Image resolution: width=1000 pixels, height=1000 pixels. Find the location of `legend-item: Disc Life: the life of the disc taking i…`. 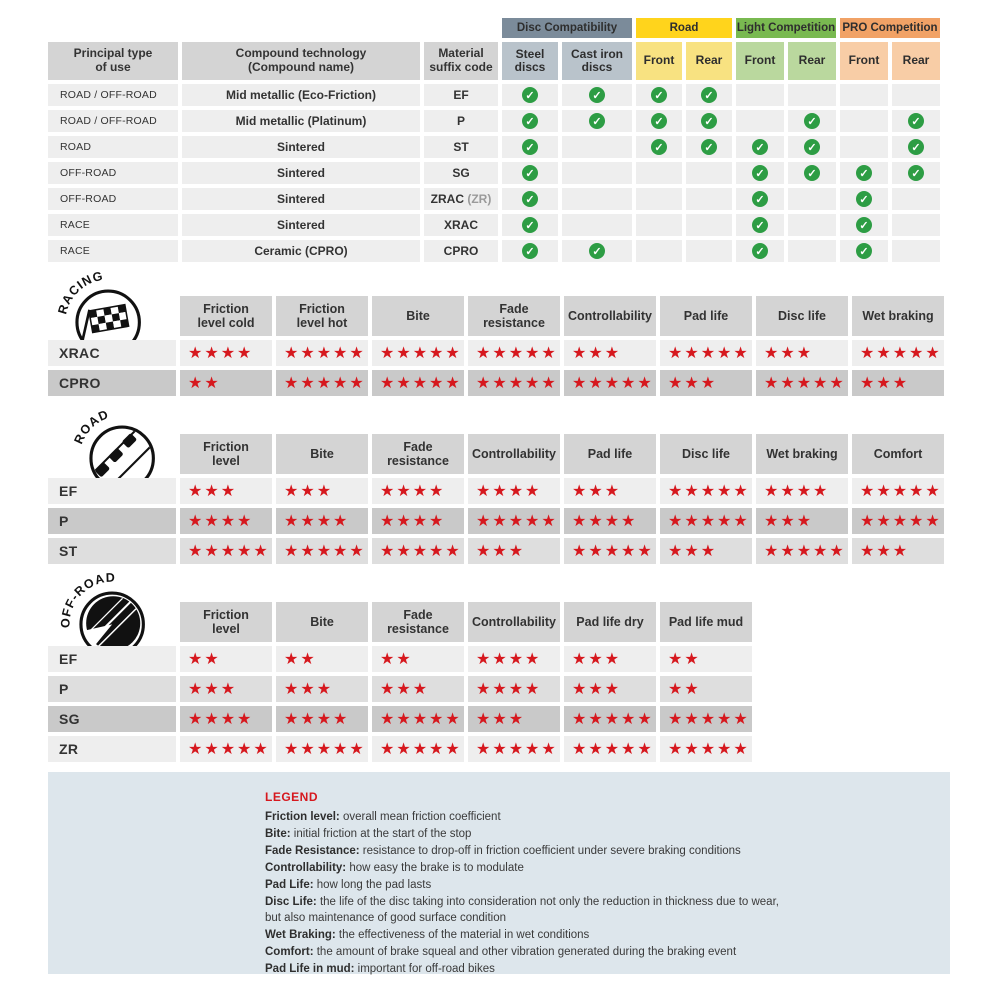

legend-item: Disc Life: the life of the disc taking i… is located at coordinates (522, 901).